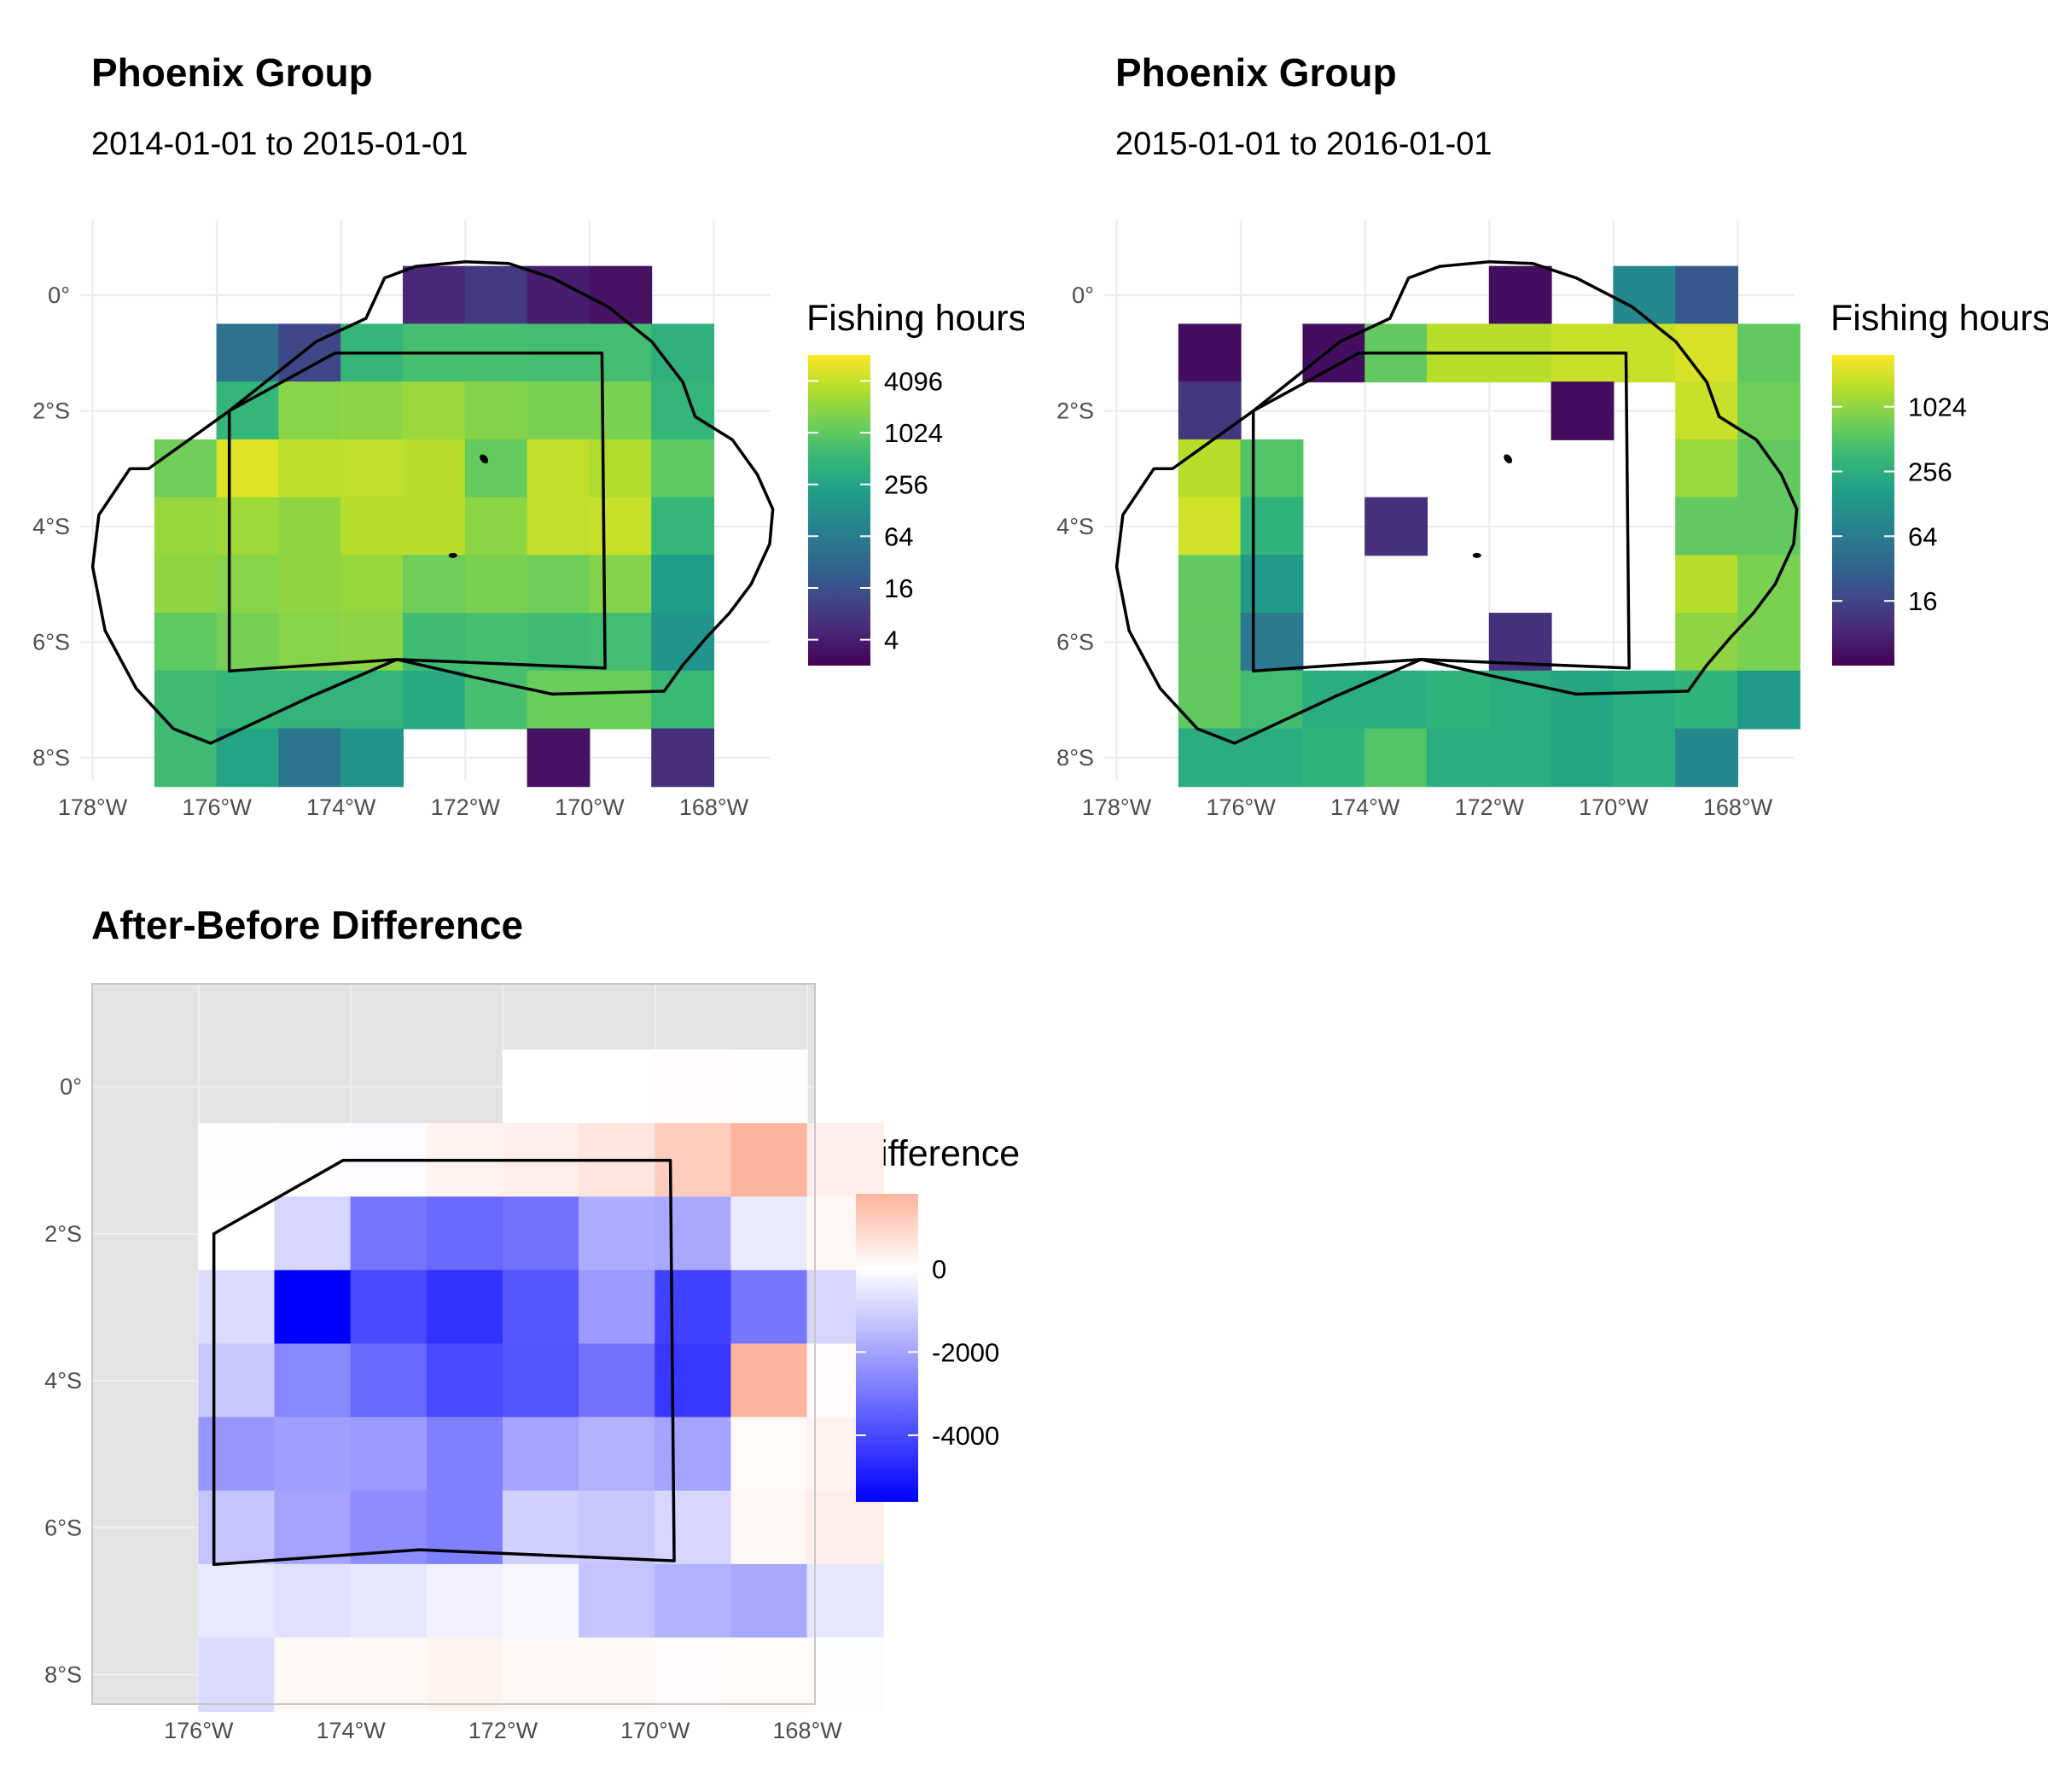  I want to click on legend-label: 1024, so click(1938, 407).